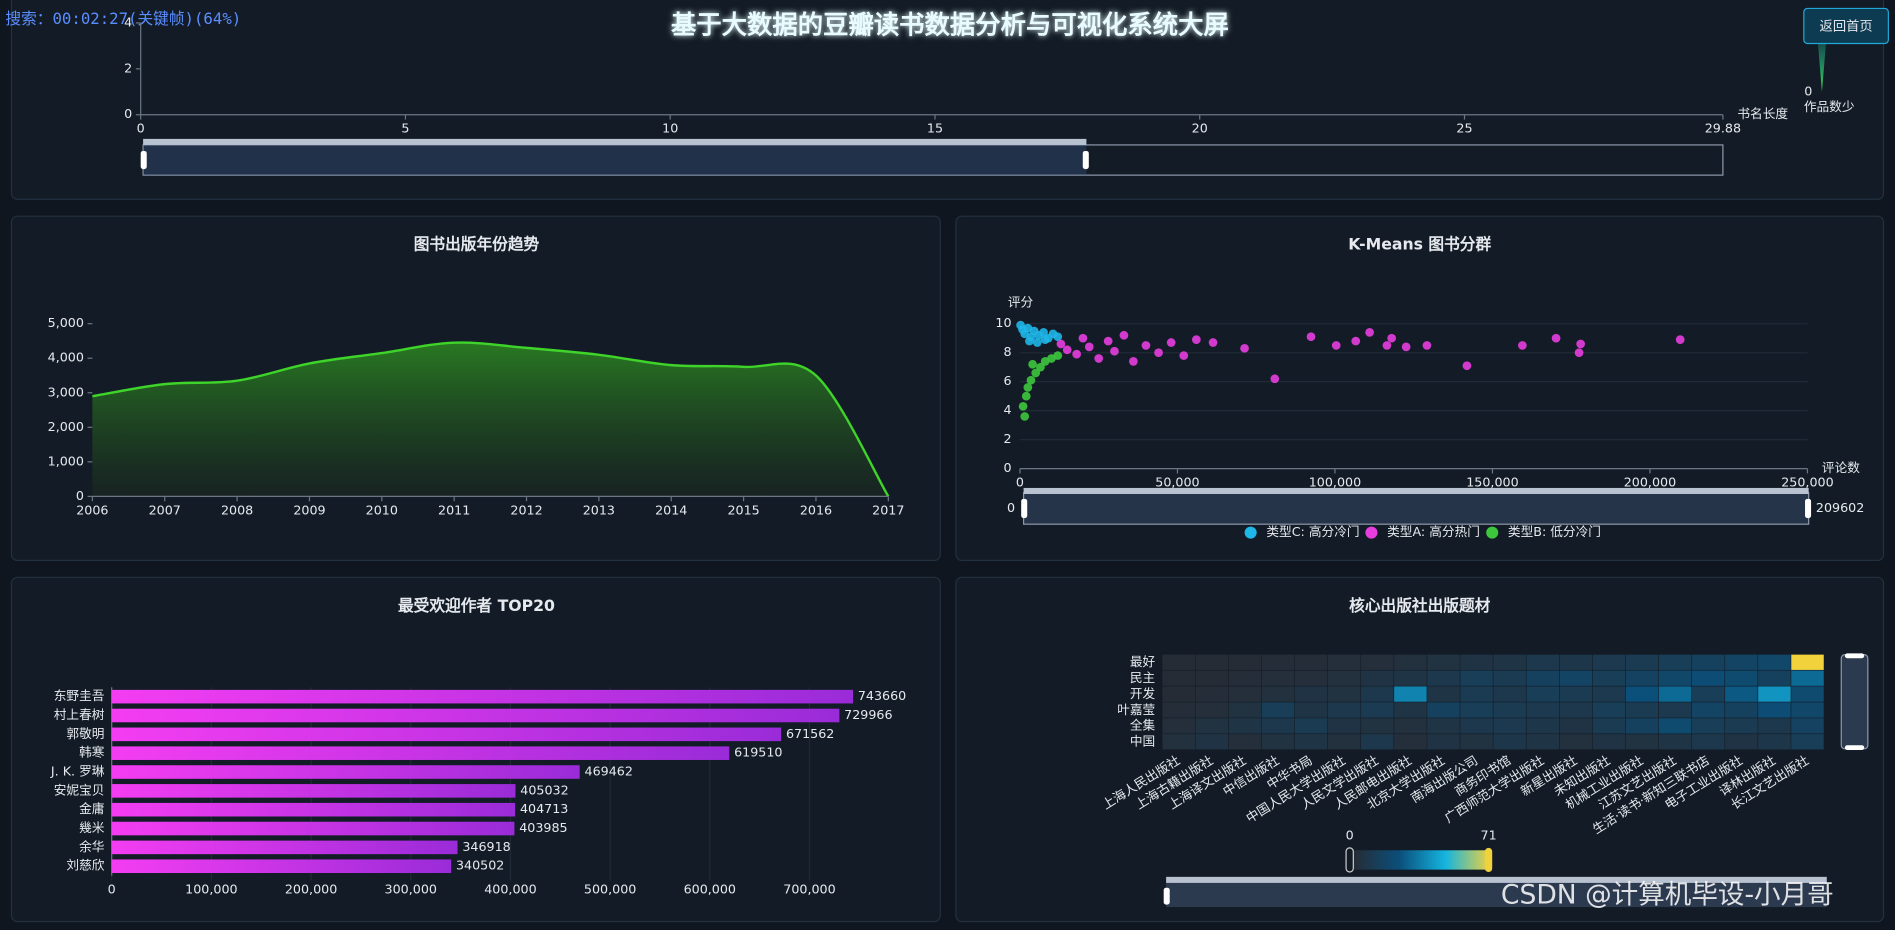 This screenshot has height=930, width=1895. Describe the element at coordinates (141, 128) in the screenshot. I see `x-tick-label: 0` at that location.